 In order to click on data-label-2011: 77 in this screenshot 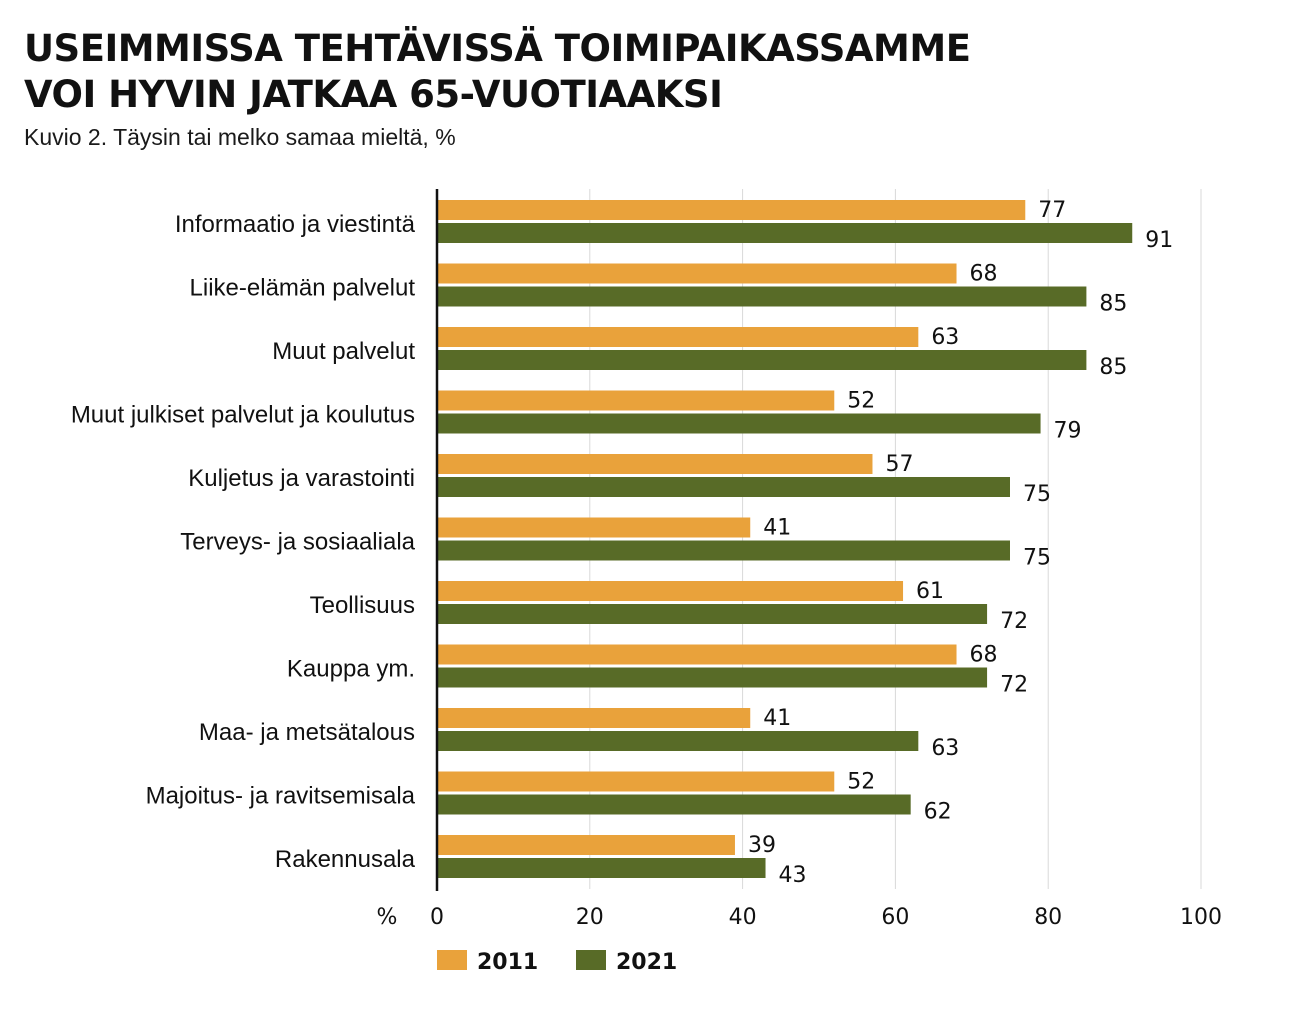, I will do `click(1052, 210)`.